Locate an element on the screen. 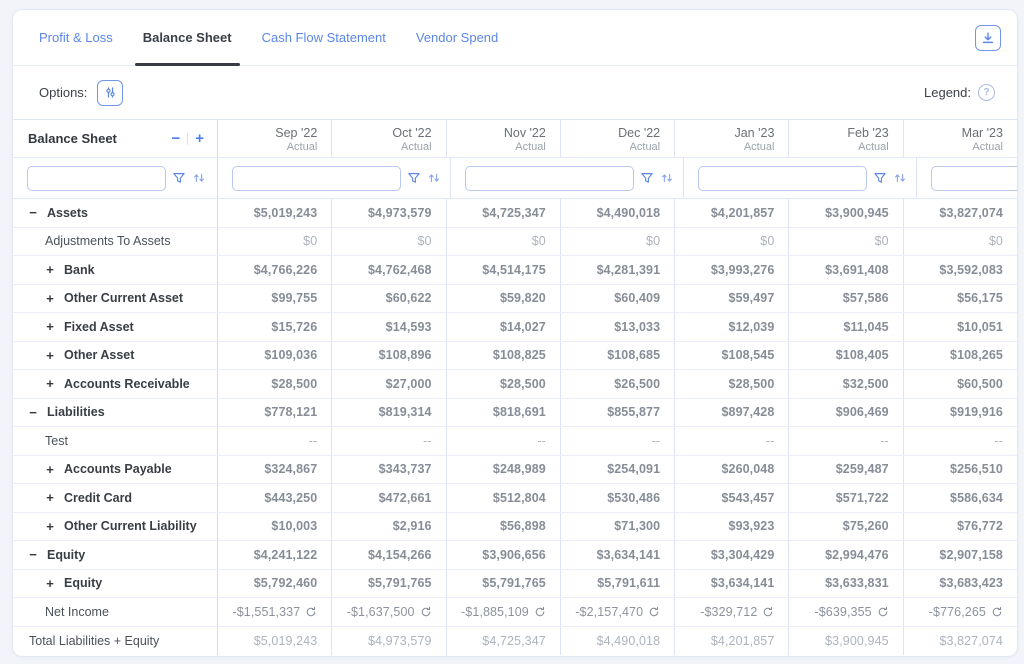 The image size is (1024, 664). cell-value: $248,989 is located at coordinates (519, 469).